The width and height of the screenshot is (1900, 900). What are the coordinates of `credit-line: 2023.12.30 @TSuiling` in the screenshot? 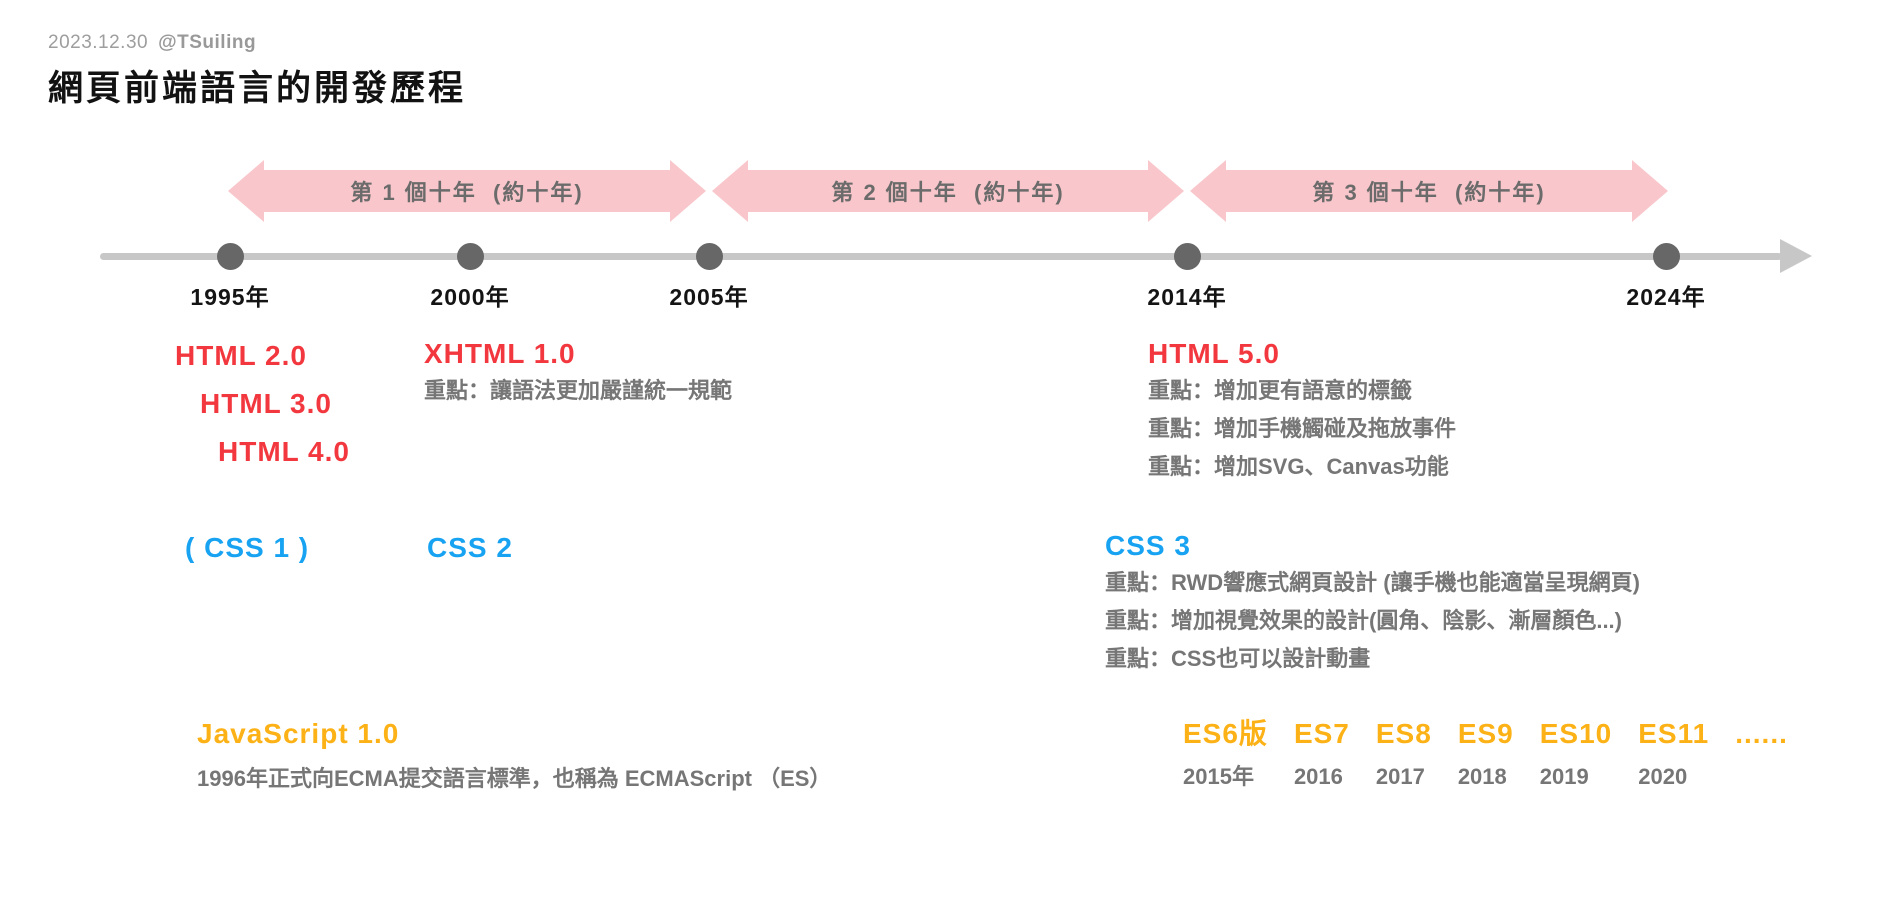 It's located at (257, 43).